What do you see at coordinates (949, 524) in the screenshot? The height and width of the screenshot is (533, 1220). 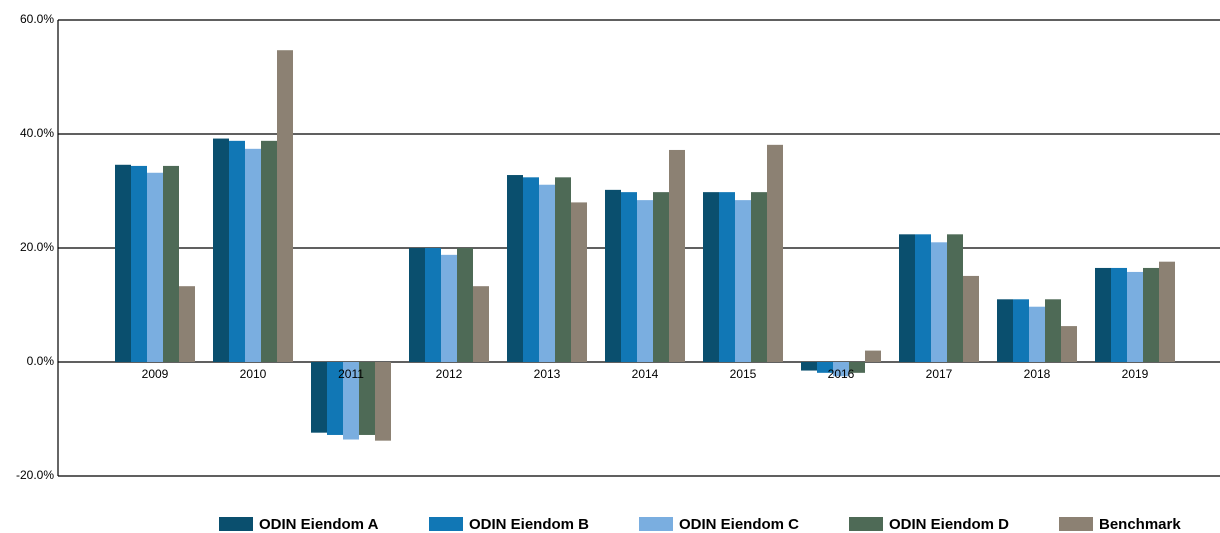 I see `legend-label: ODIN Eiendom D` at bounding box center [949, 524].